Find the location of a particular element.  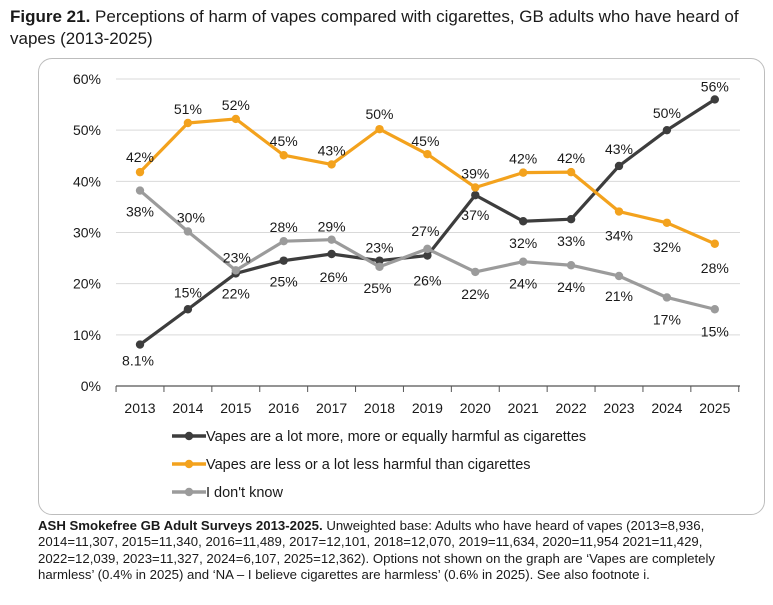

x-tick-label: 2016 is located at coordinates (283, 408).